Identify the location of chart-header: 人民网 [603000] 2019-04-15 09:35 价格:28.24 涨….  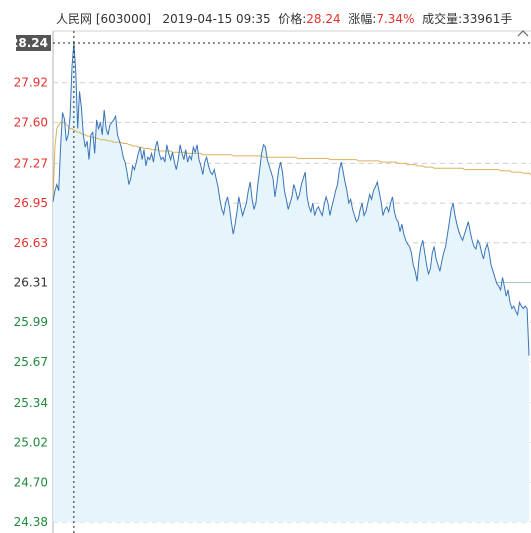
(284, 18).